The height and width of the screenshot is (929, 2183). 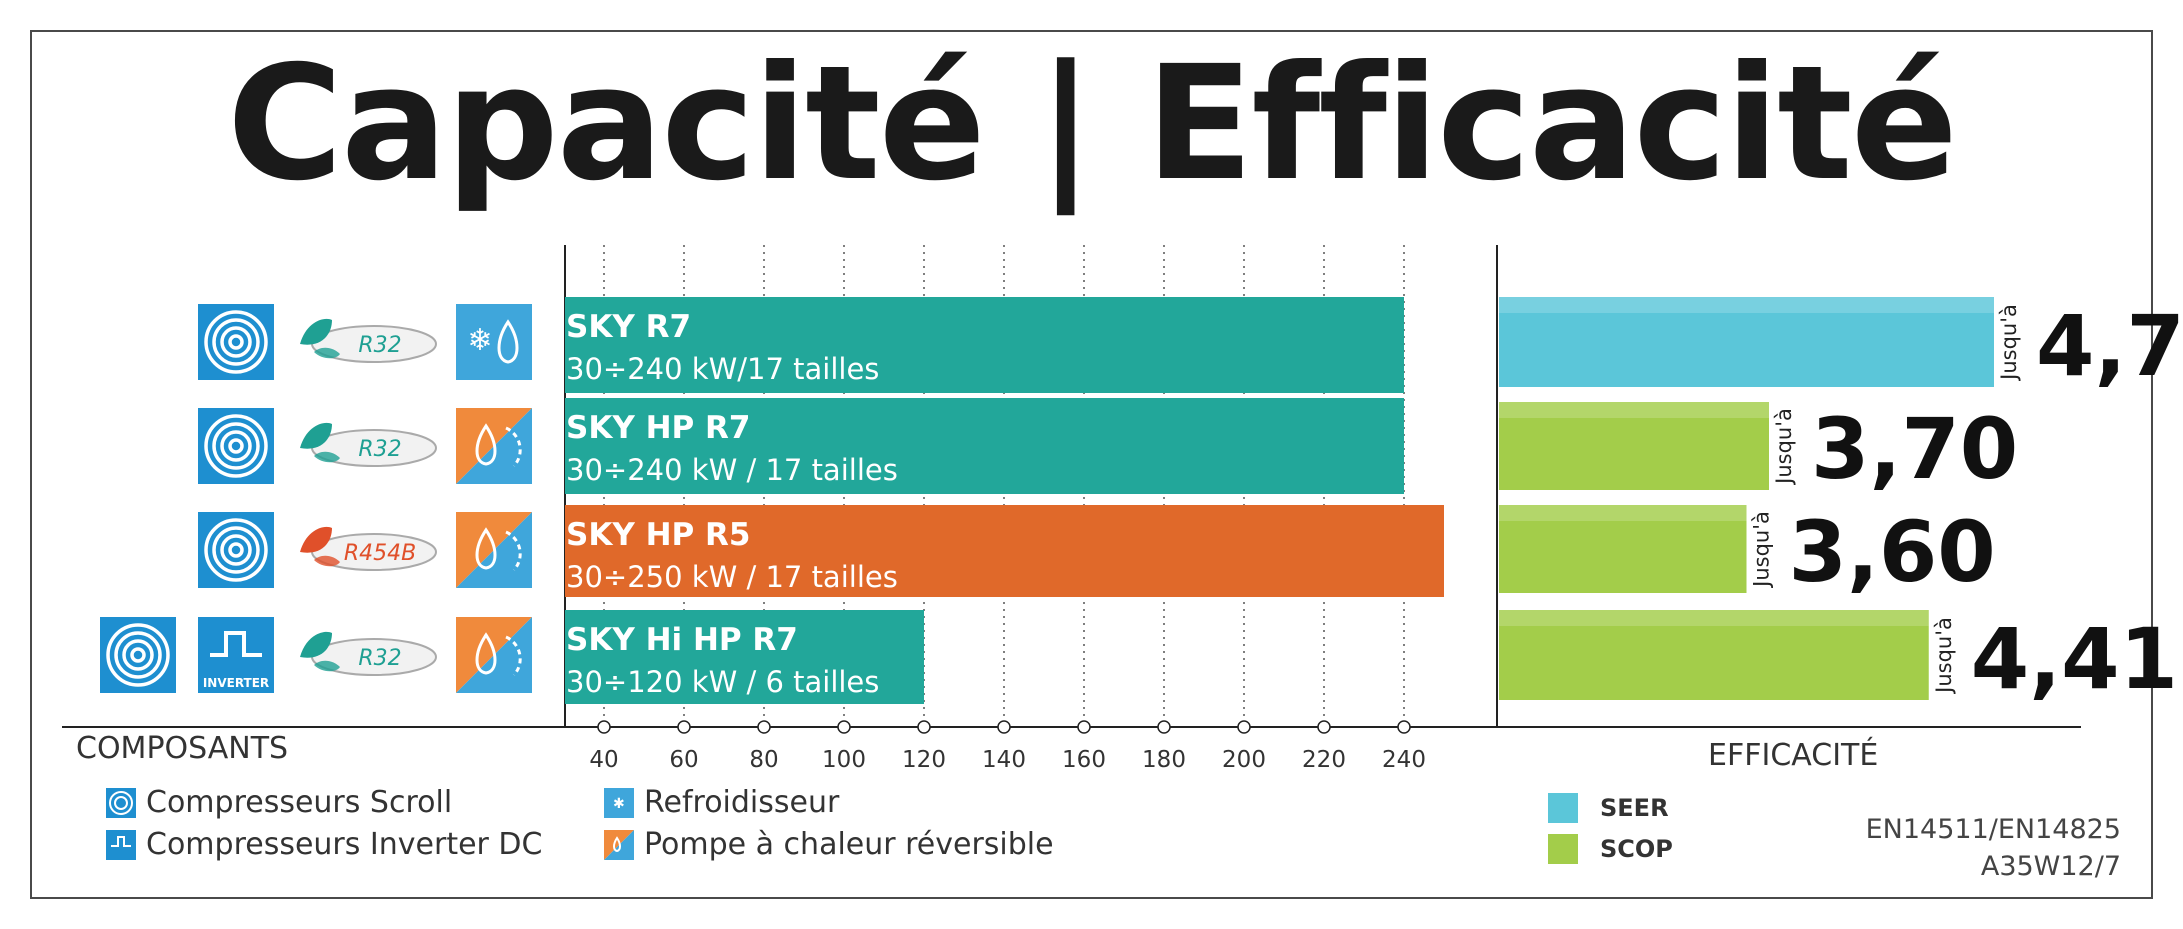 What do you see at coordinates (1563, 849) in the screenshot?
I see `scop-swatch` at bounding box center [1563, 849].